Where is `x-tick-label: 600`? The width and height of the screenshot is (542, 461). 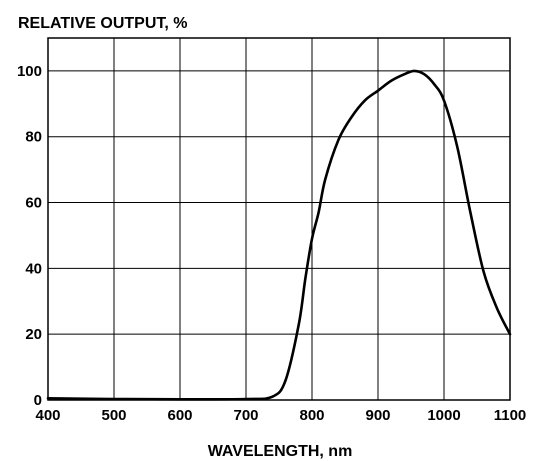
x-tick-label: 600 is located at coordinates (179, 415).